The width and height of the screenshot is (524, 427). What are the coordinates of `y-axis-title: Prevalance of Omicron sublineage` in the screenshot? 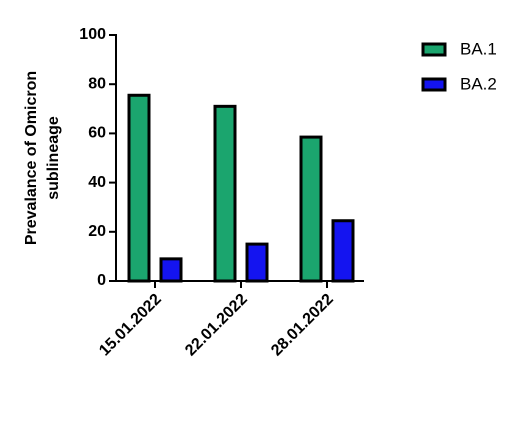 It's located at (42, 158).